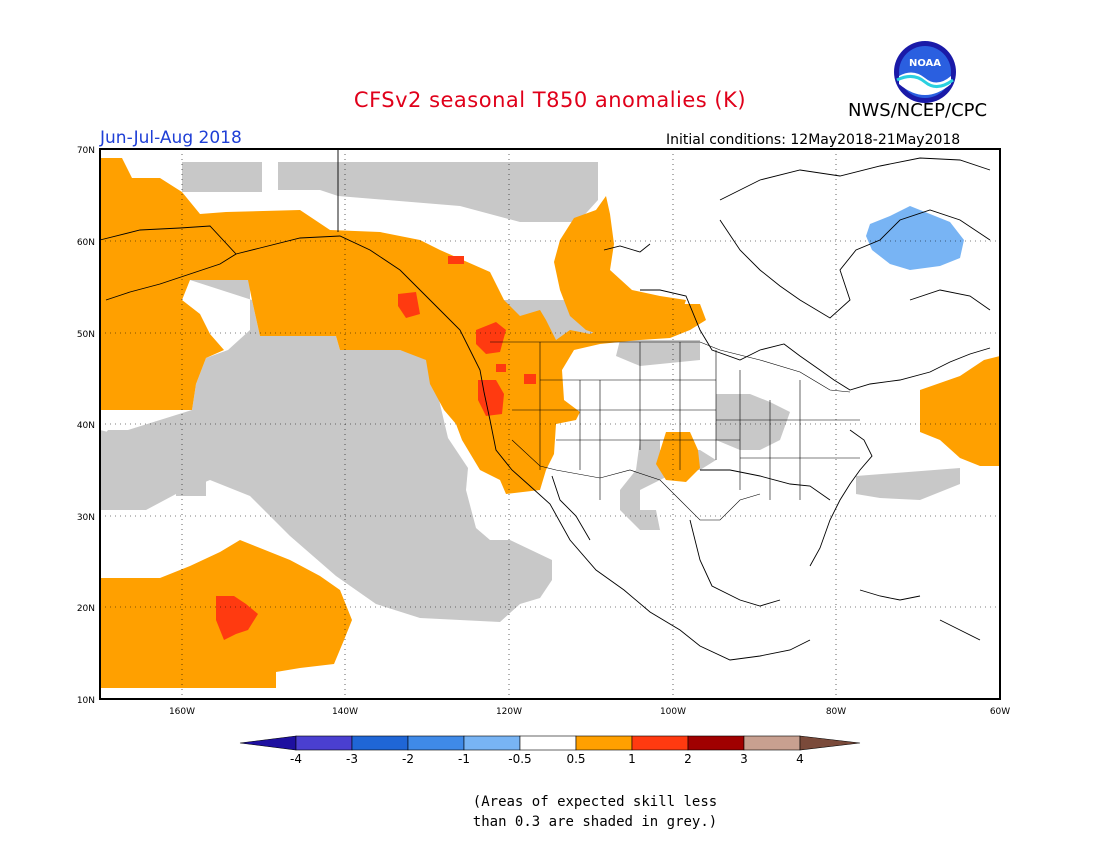  What do you see at coordinates (408, 759) in the screenshot?
I see `colorbar-label: -2` at bounding box center [408, 759].